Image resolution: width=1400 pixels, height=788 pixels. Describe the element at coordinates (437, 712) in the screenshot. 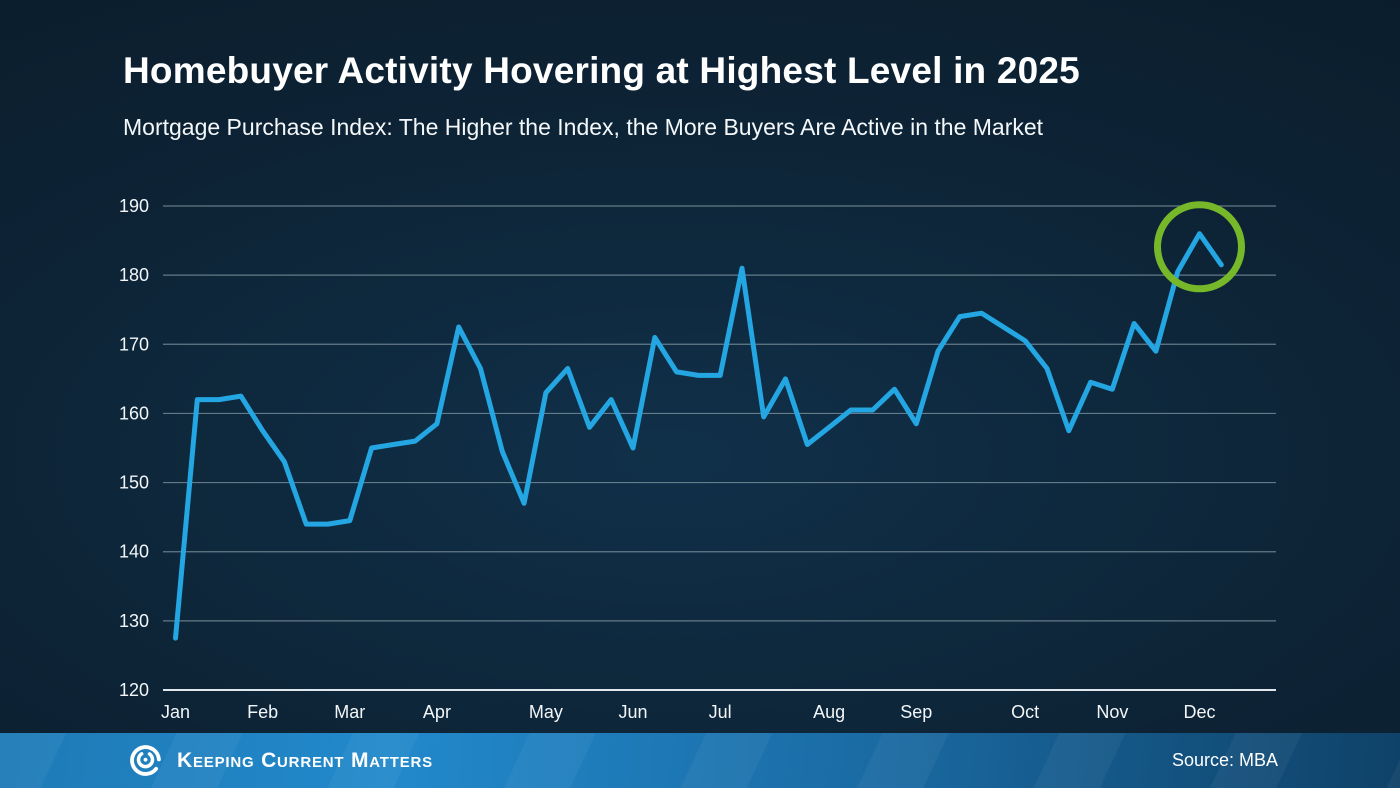

I see `x-axis-month-label: Apr` at that location.